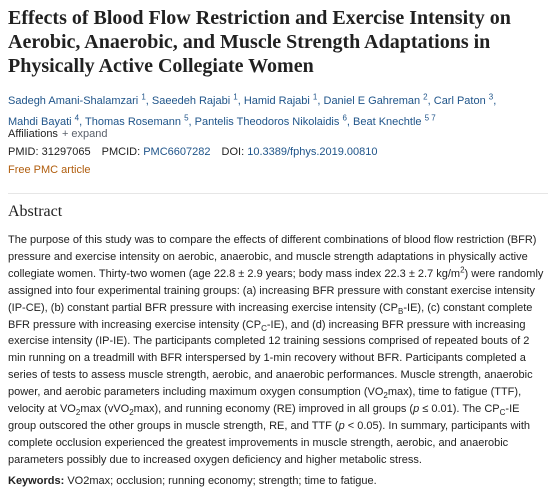 The image size is (556, 500). What do you see at coordinates (459, 100) in the screenshot?
I see `author-name: Carl Paton` at bounding box center [459, 100].